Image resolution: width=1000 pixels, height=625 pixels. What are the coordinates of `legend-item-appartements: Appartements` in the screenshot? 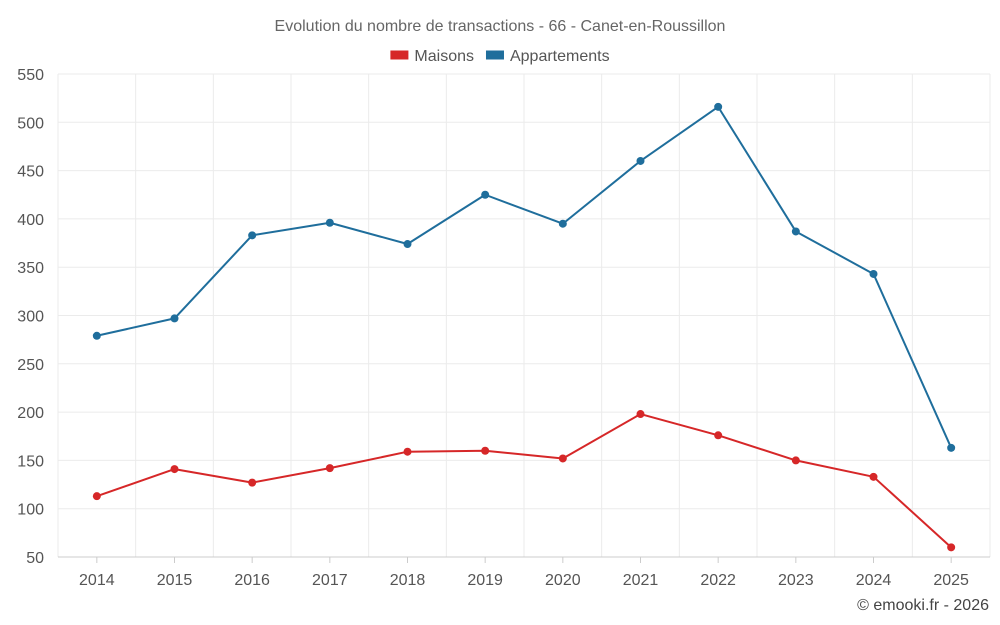 It's located at (547, 56).